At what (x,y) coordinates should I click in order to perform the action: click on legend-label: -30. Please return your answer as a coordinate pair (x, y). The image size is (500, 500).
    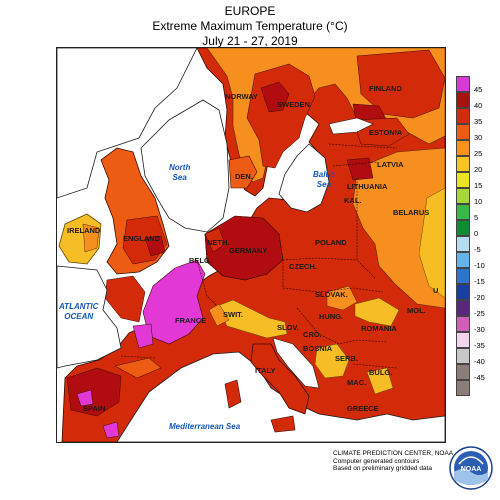
    Looking at the image, I should click on (479, 329).